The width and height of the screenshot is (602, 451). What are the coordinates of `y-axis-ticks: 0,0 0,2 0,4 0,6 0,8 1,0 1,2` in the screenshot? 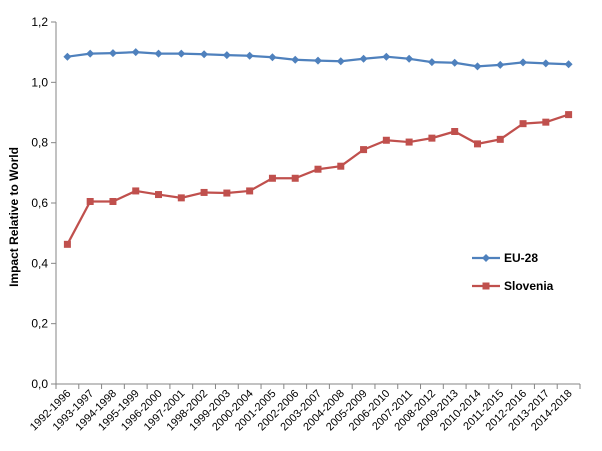 It's located at (43, 203).